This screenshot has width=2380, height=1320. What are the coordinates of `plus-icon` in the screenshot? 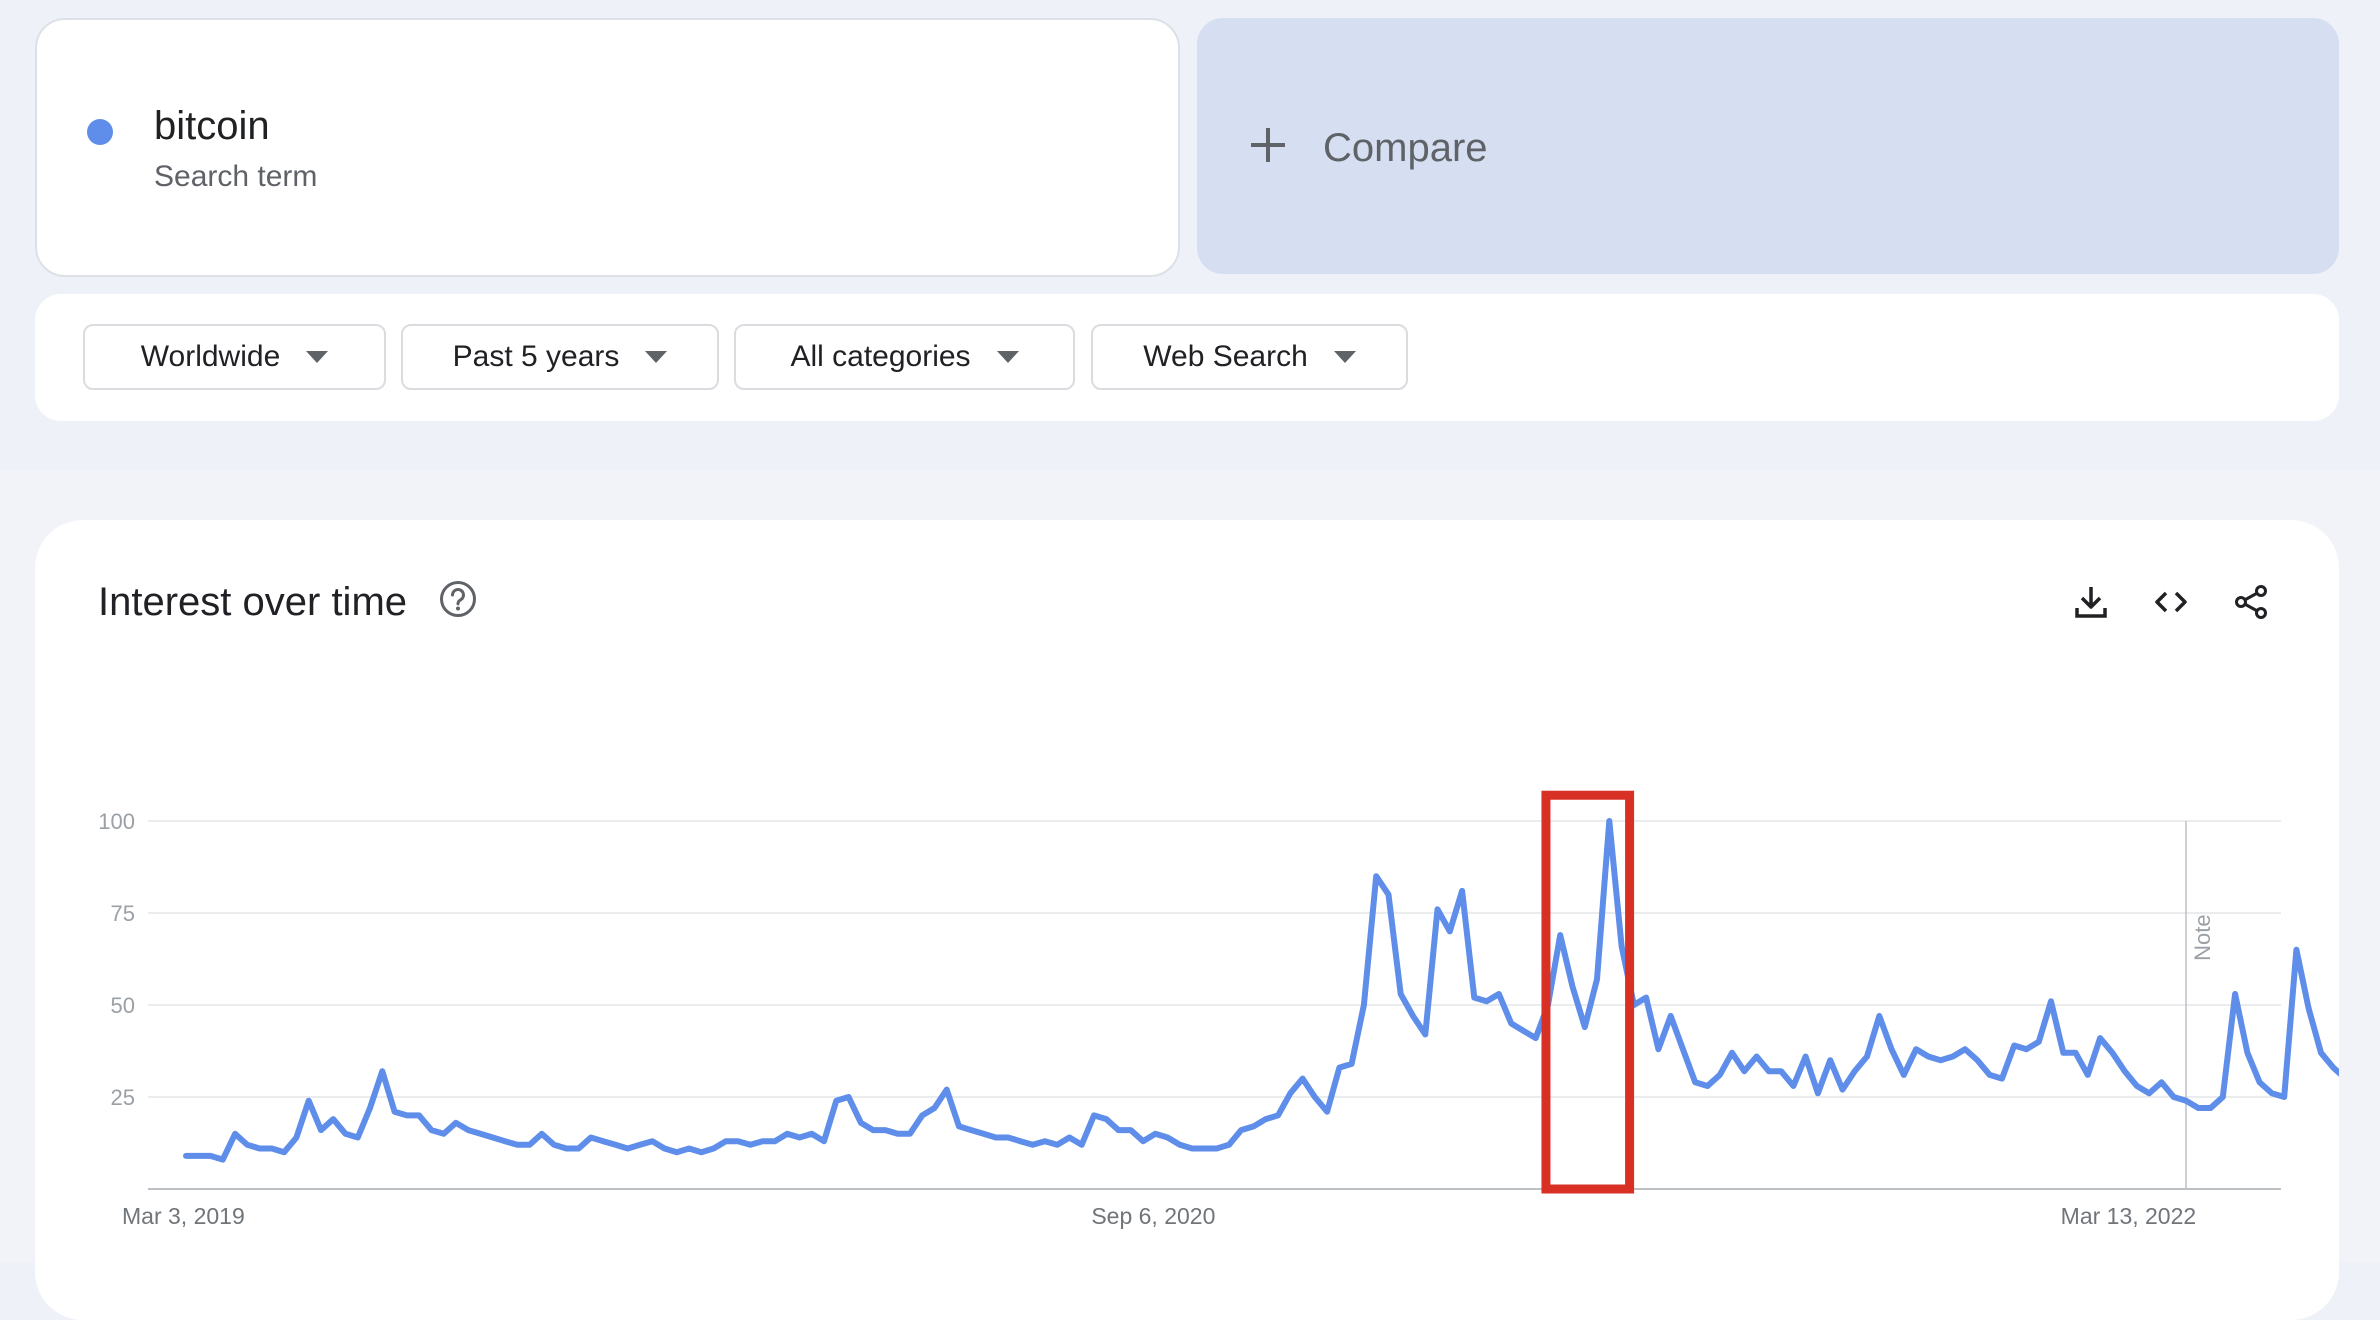 It's located at (1268, 145).